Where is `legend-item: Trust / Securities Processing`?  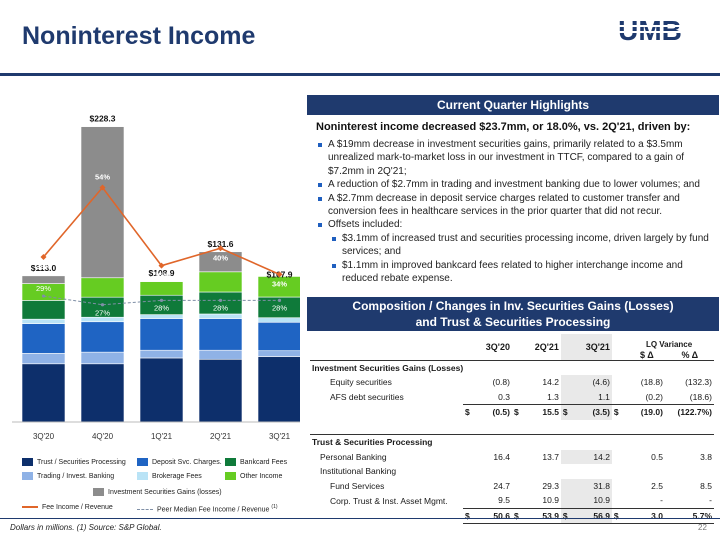
legend-item: Trust / Securities Processing is located at coordinates (74, 462).